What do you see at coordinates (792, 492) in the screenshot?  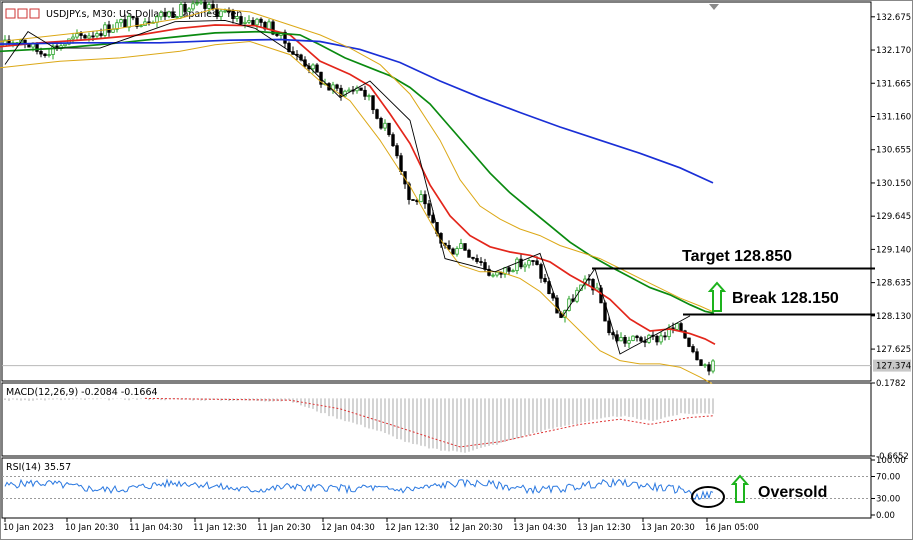 I see `oversold-annotation: Oversold` at bounding box center [792, 492].